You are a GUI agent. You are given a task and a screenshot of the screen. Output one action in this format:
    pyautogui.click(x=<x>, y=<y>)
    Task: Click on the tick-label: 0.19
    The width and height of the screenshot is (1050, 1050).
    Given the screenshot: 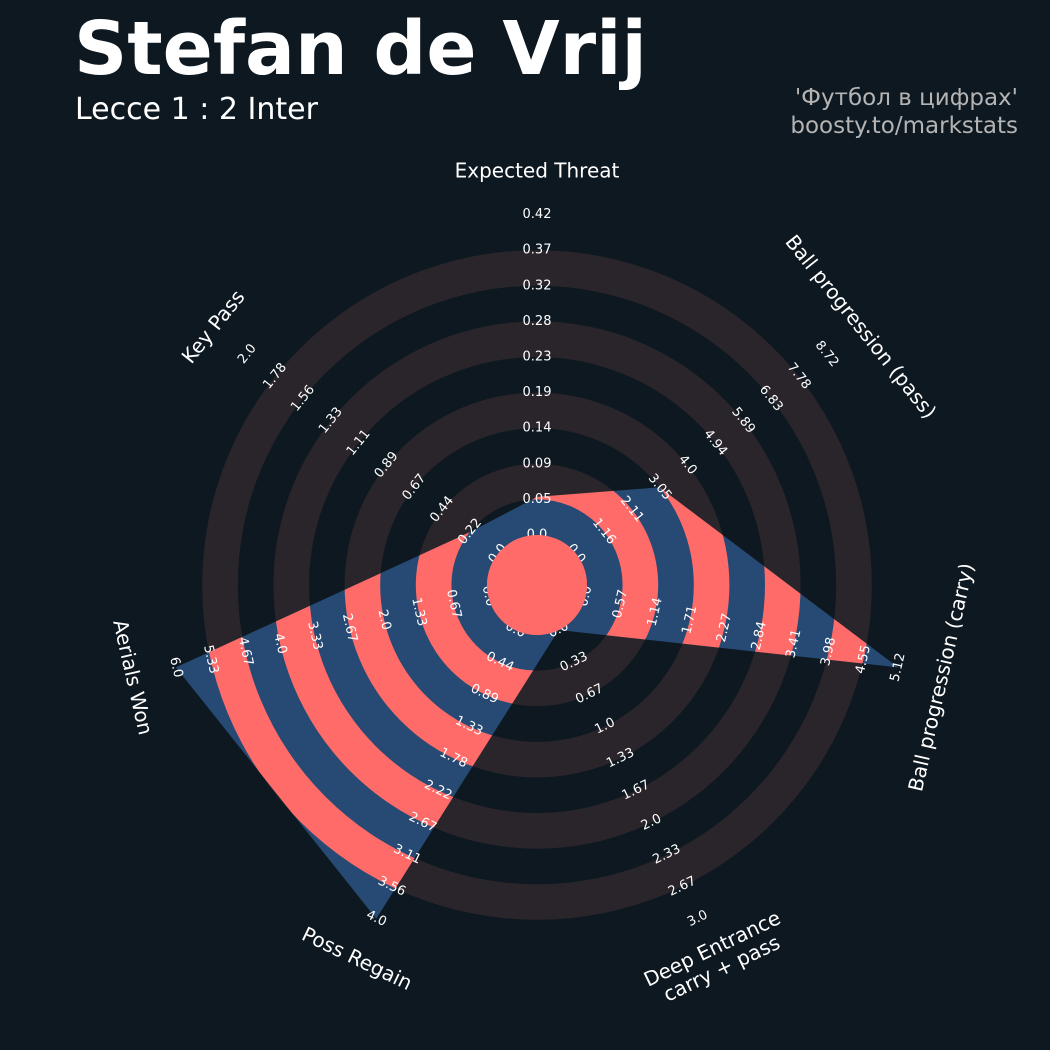 What is the action you would take?
    pyautogui.click(x=537, y=392)
    